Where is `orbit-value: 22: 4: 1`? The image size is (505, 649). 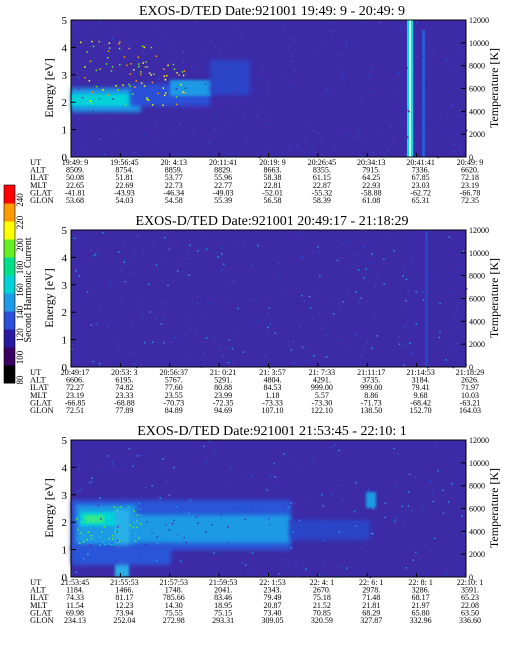 orbit-value: 22: 4: 1 is located at coordinates (322, 582).